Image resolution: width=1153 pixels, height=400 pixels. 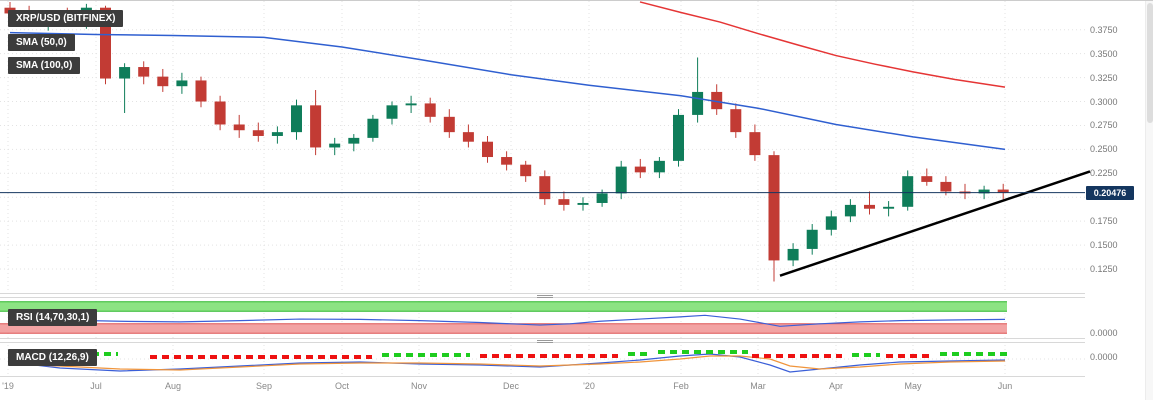 What do you see at coordinates (507, 320) in the screenshot?
I see `rsi-line` at bounding box center [507, 320].